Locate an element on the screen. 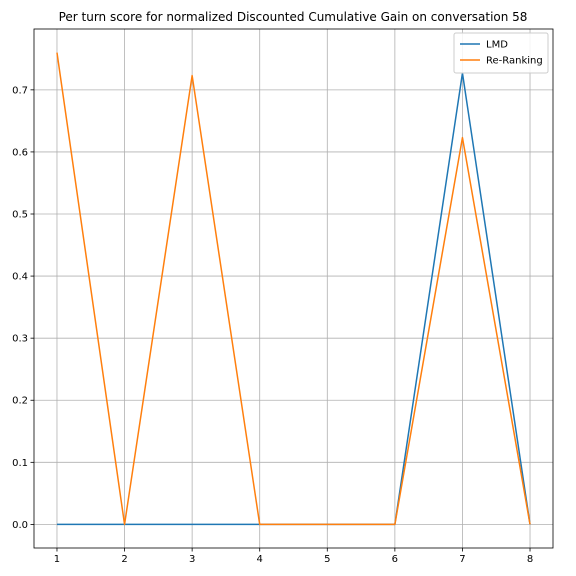 The height and width of the screenshot is (576, 576). y-tick-label: 0.0 is located at coordinates (20, 525).